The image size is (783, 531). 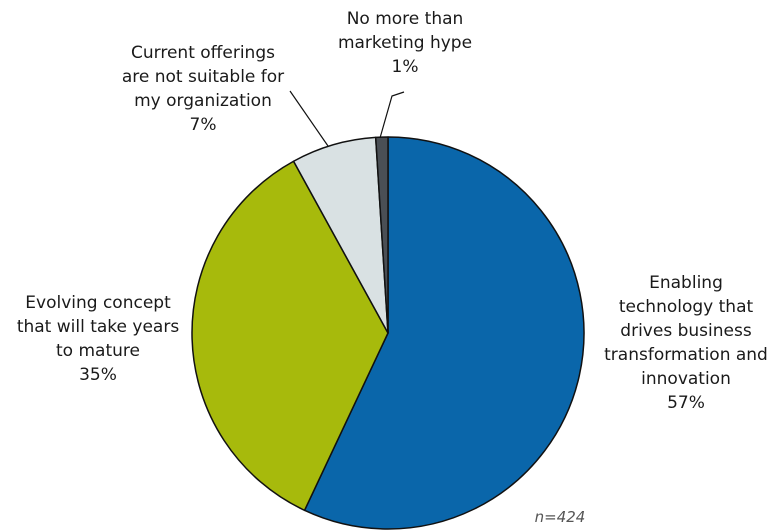 I want to click on slice-percent: 35%, so click(x=98, y=375).